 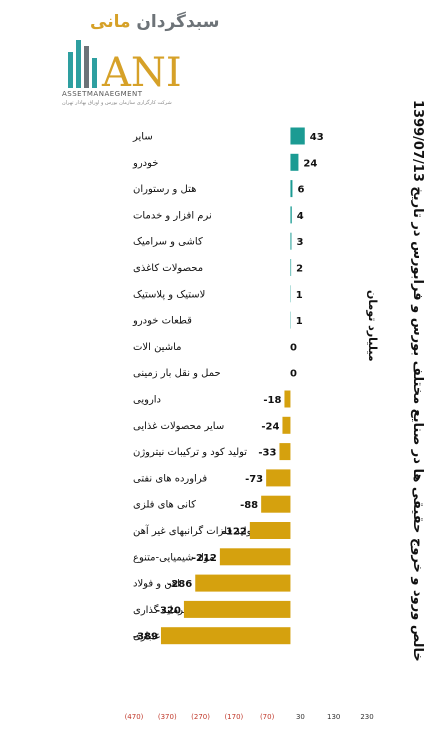 I want to click on category-label: هتل و رستوران, so click(x=164, y=189).